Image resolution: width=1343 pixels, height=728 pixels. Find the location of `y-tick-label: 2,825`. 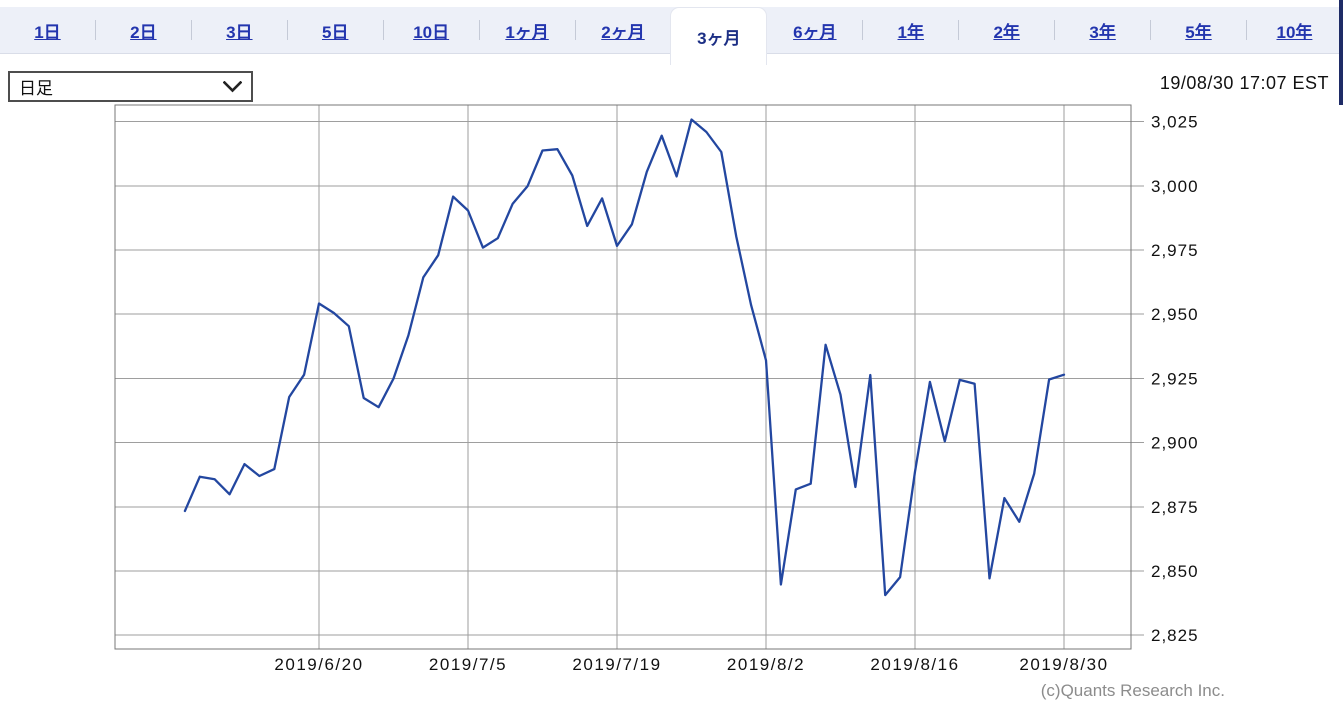

y-tick-label: 2,825 is located at coordinates (1175, 635).